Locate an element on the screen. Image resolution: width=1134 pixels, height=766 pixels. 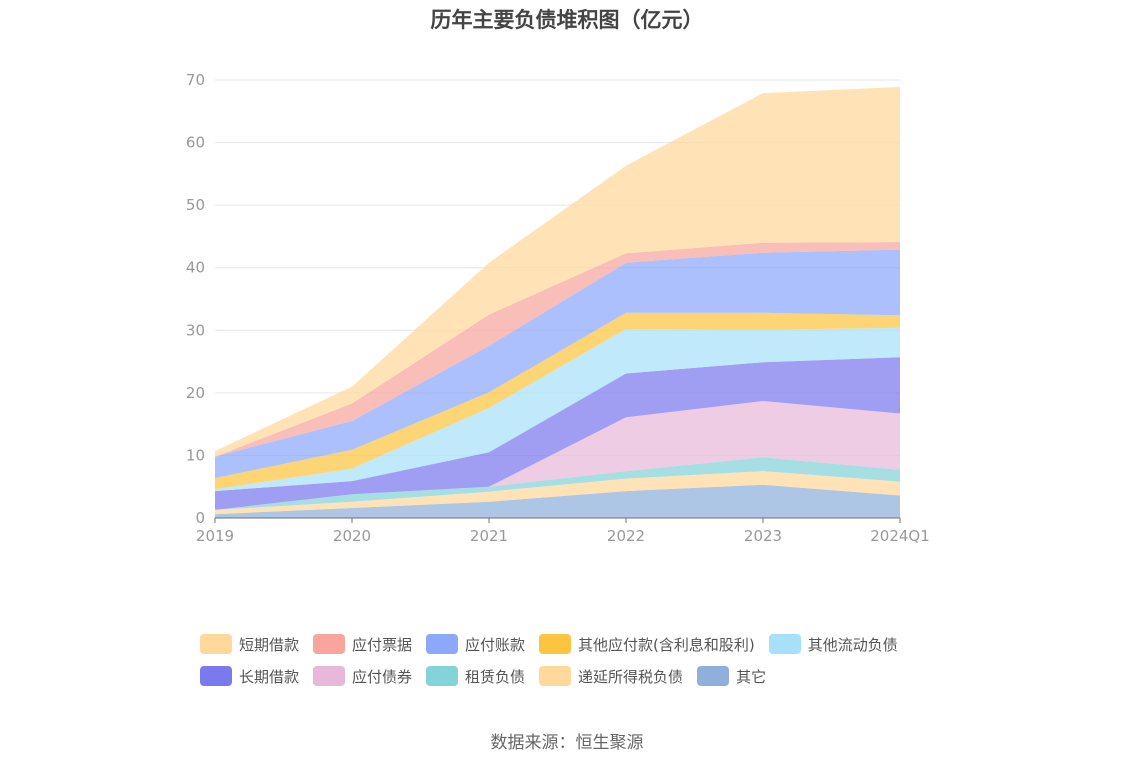
y-tick-label: 10 is located at coordinates (195, 455).